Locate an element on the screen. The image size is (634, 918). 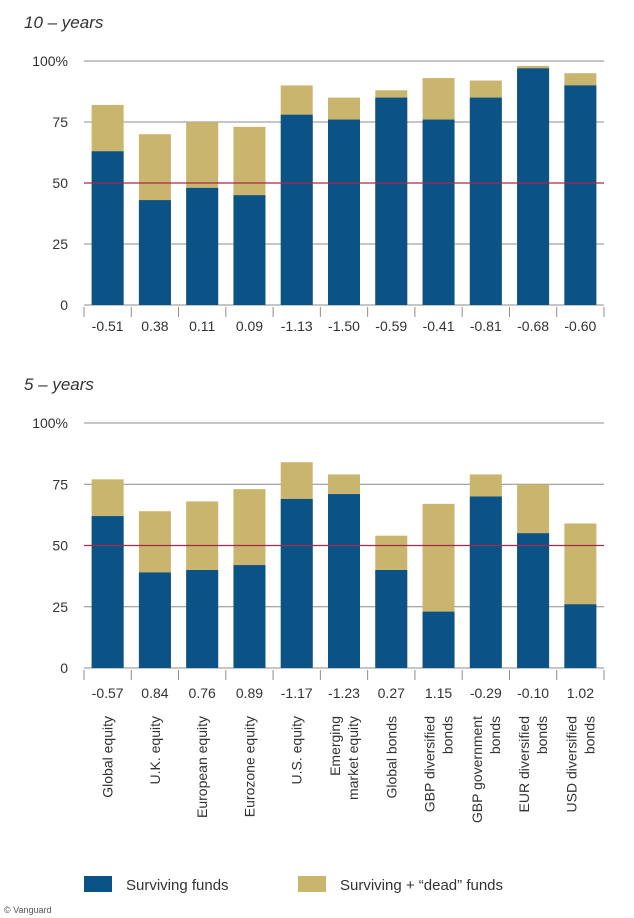
x-value-label: 1.15 is located at coordinates (438, 693).